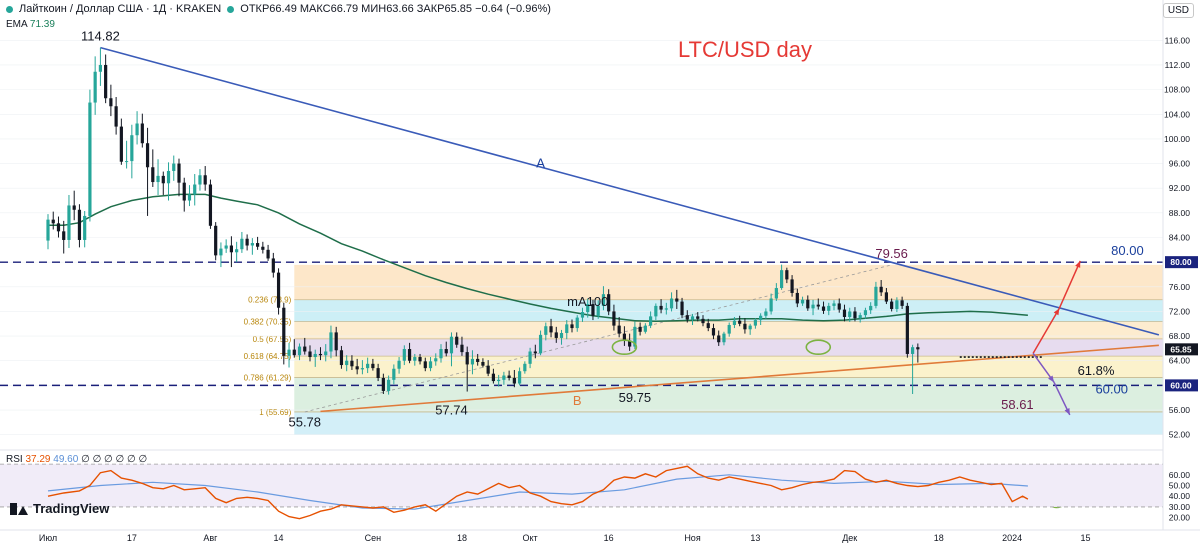  I want to click on rsi-line, so click(538, 492).